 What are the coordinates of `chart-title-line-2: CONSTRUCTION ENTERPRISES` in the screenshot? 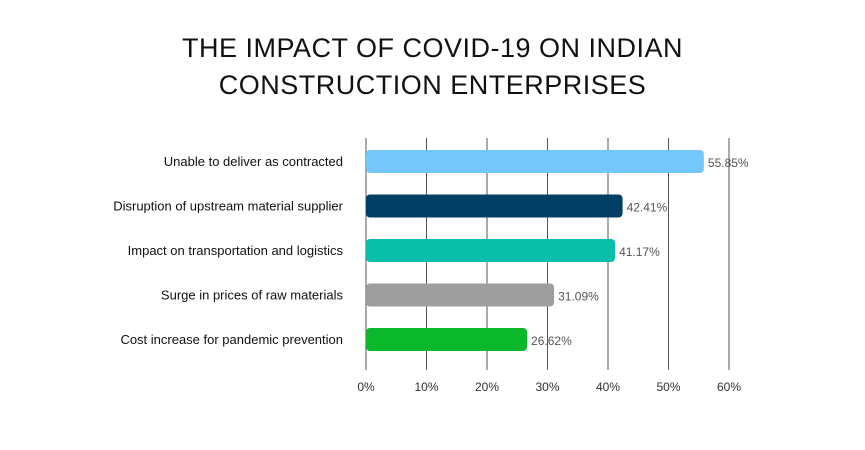 It's located at (432, 85).